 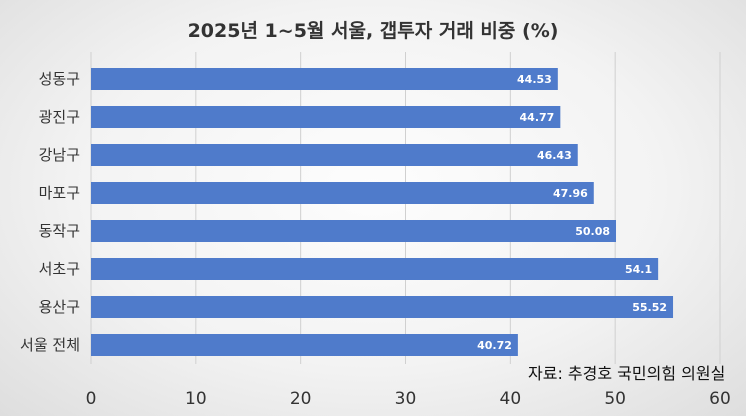 I want to click on data-label: 47.96, so click(x=570, y=193).